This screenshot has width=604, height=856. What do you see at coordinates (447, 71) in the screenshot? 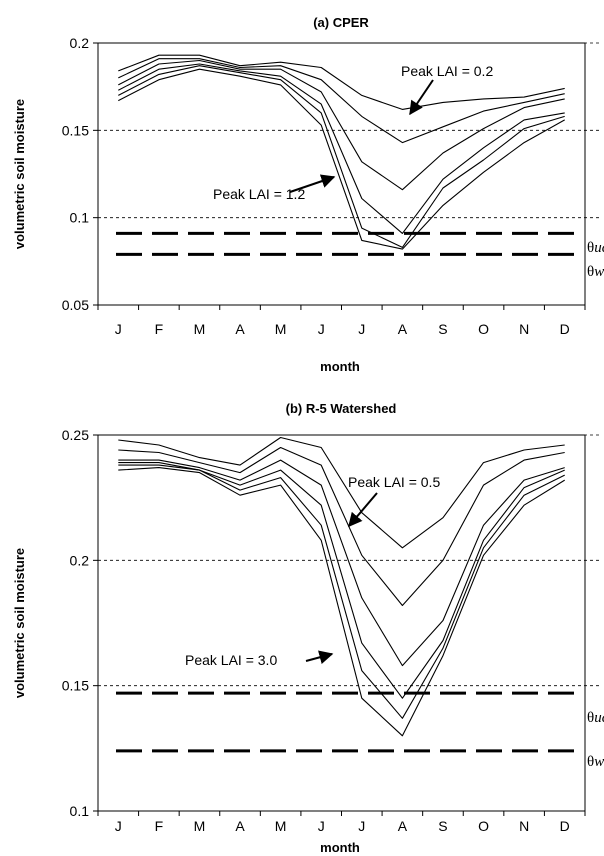
I see `annotation-label: Peak LAI = 0.2` at bounding box center [447, 71].